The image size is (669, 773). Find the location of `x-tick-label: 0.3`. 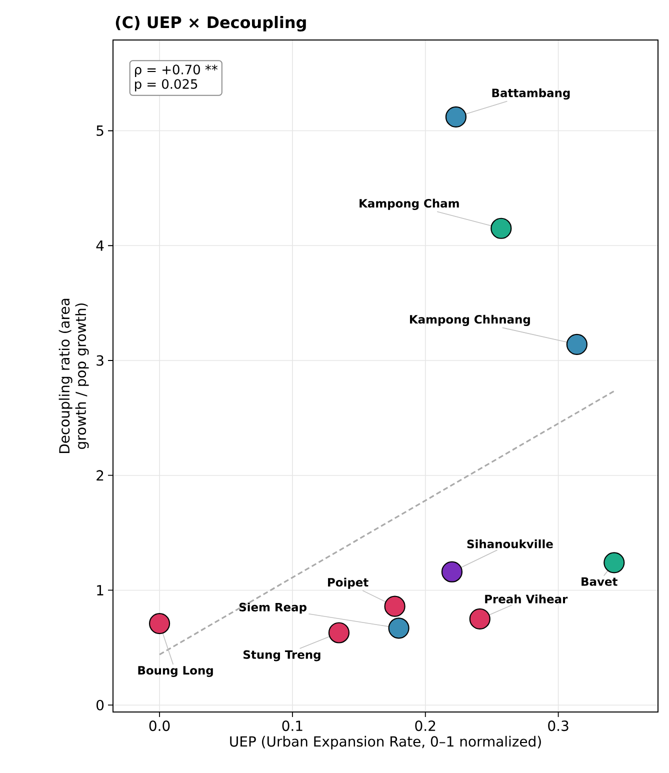

x-tick-label: 0.3 is located at coordinates (558, 726).